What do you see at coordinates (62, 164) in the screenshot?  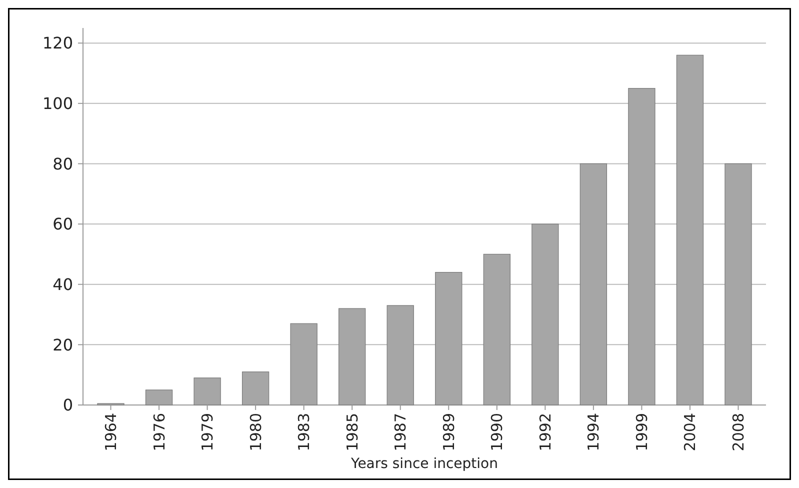 I see `y-tick-label: 80` at bounding box center [62, 164].